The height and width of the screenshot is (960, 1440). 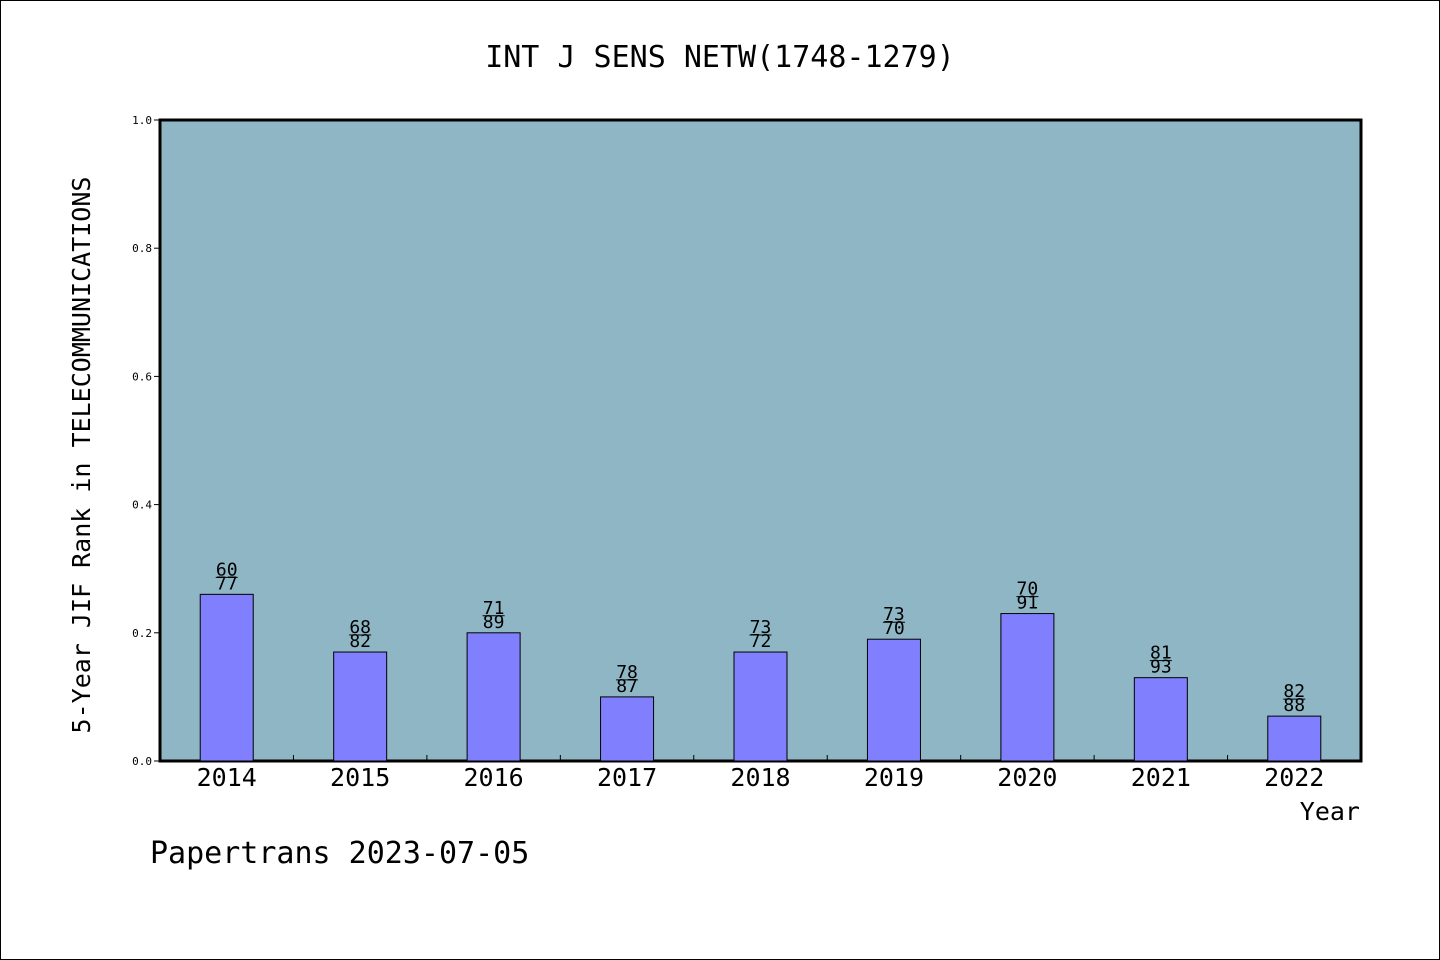 I want to click on y-axis: 0.0 0.2 0.4 0.6 0.8 1.0, so click(x=146, y=441).